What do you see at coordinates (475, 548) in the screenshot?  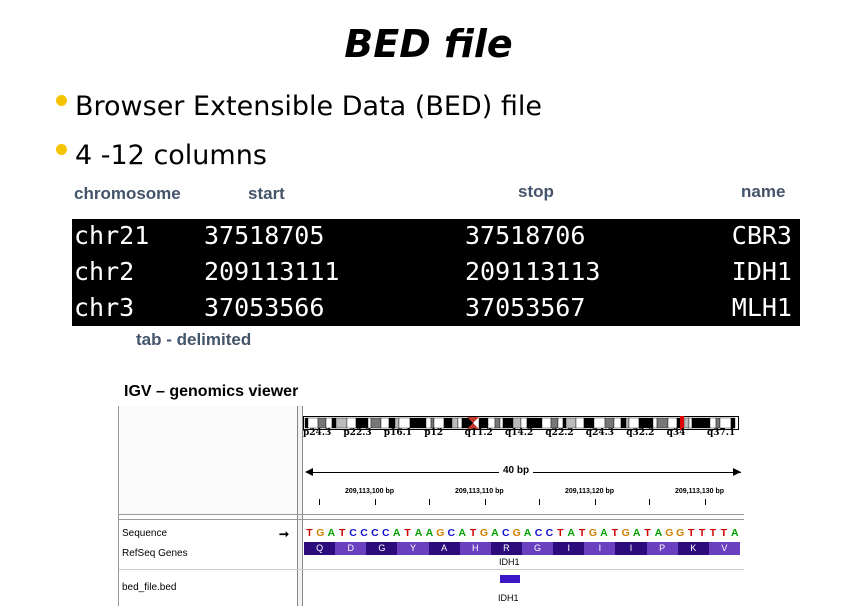 I see `amino-acid: H` at bounding box center [475, 548].